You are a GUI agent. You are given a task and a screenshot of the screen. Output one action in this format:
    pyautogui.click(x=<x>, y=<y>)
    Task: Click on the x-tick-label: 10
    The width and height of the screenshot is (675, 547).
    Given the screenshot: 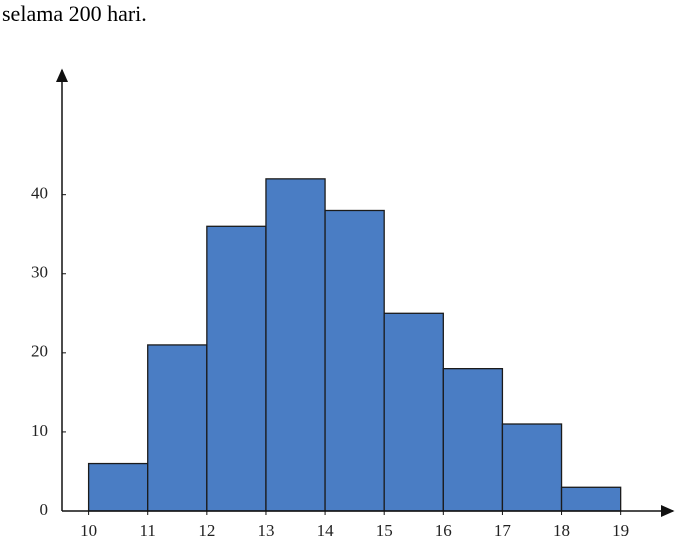 What is the action you would take?
    pyautogui.click(x=88, y=530)
    